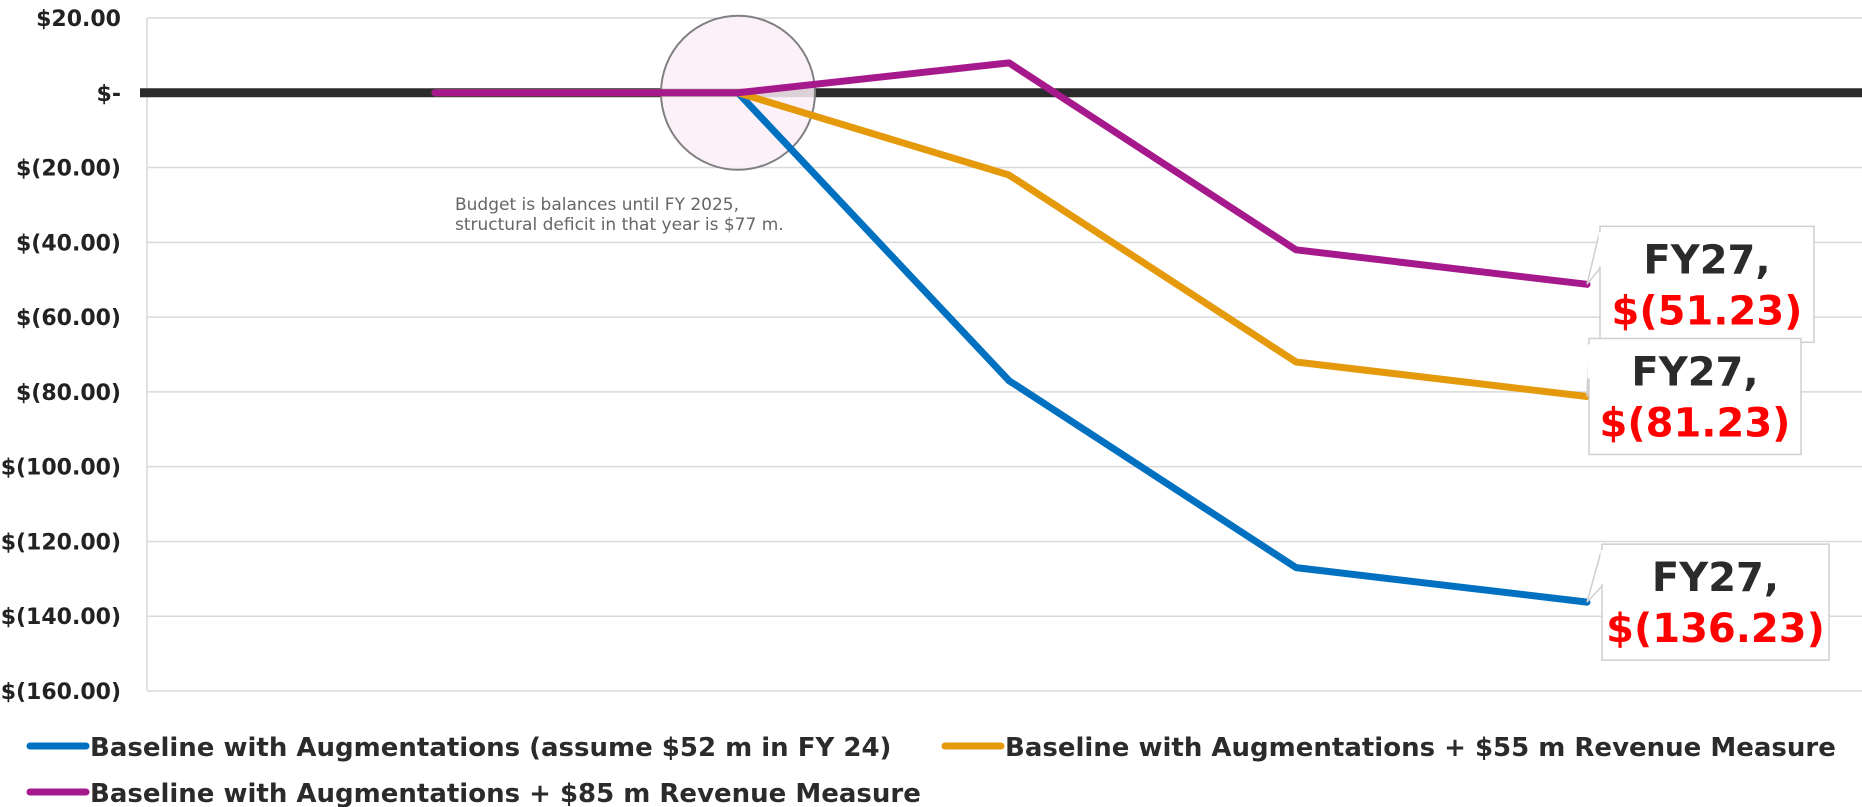 This screenshot has height=807, width=1862. What do you see at coordinates (61, 692) in the screenshot?
I see `y-tick-label: $(160.00)` at bounding box center [61, 692].